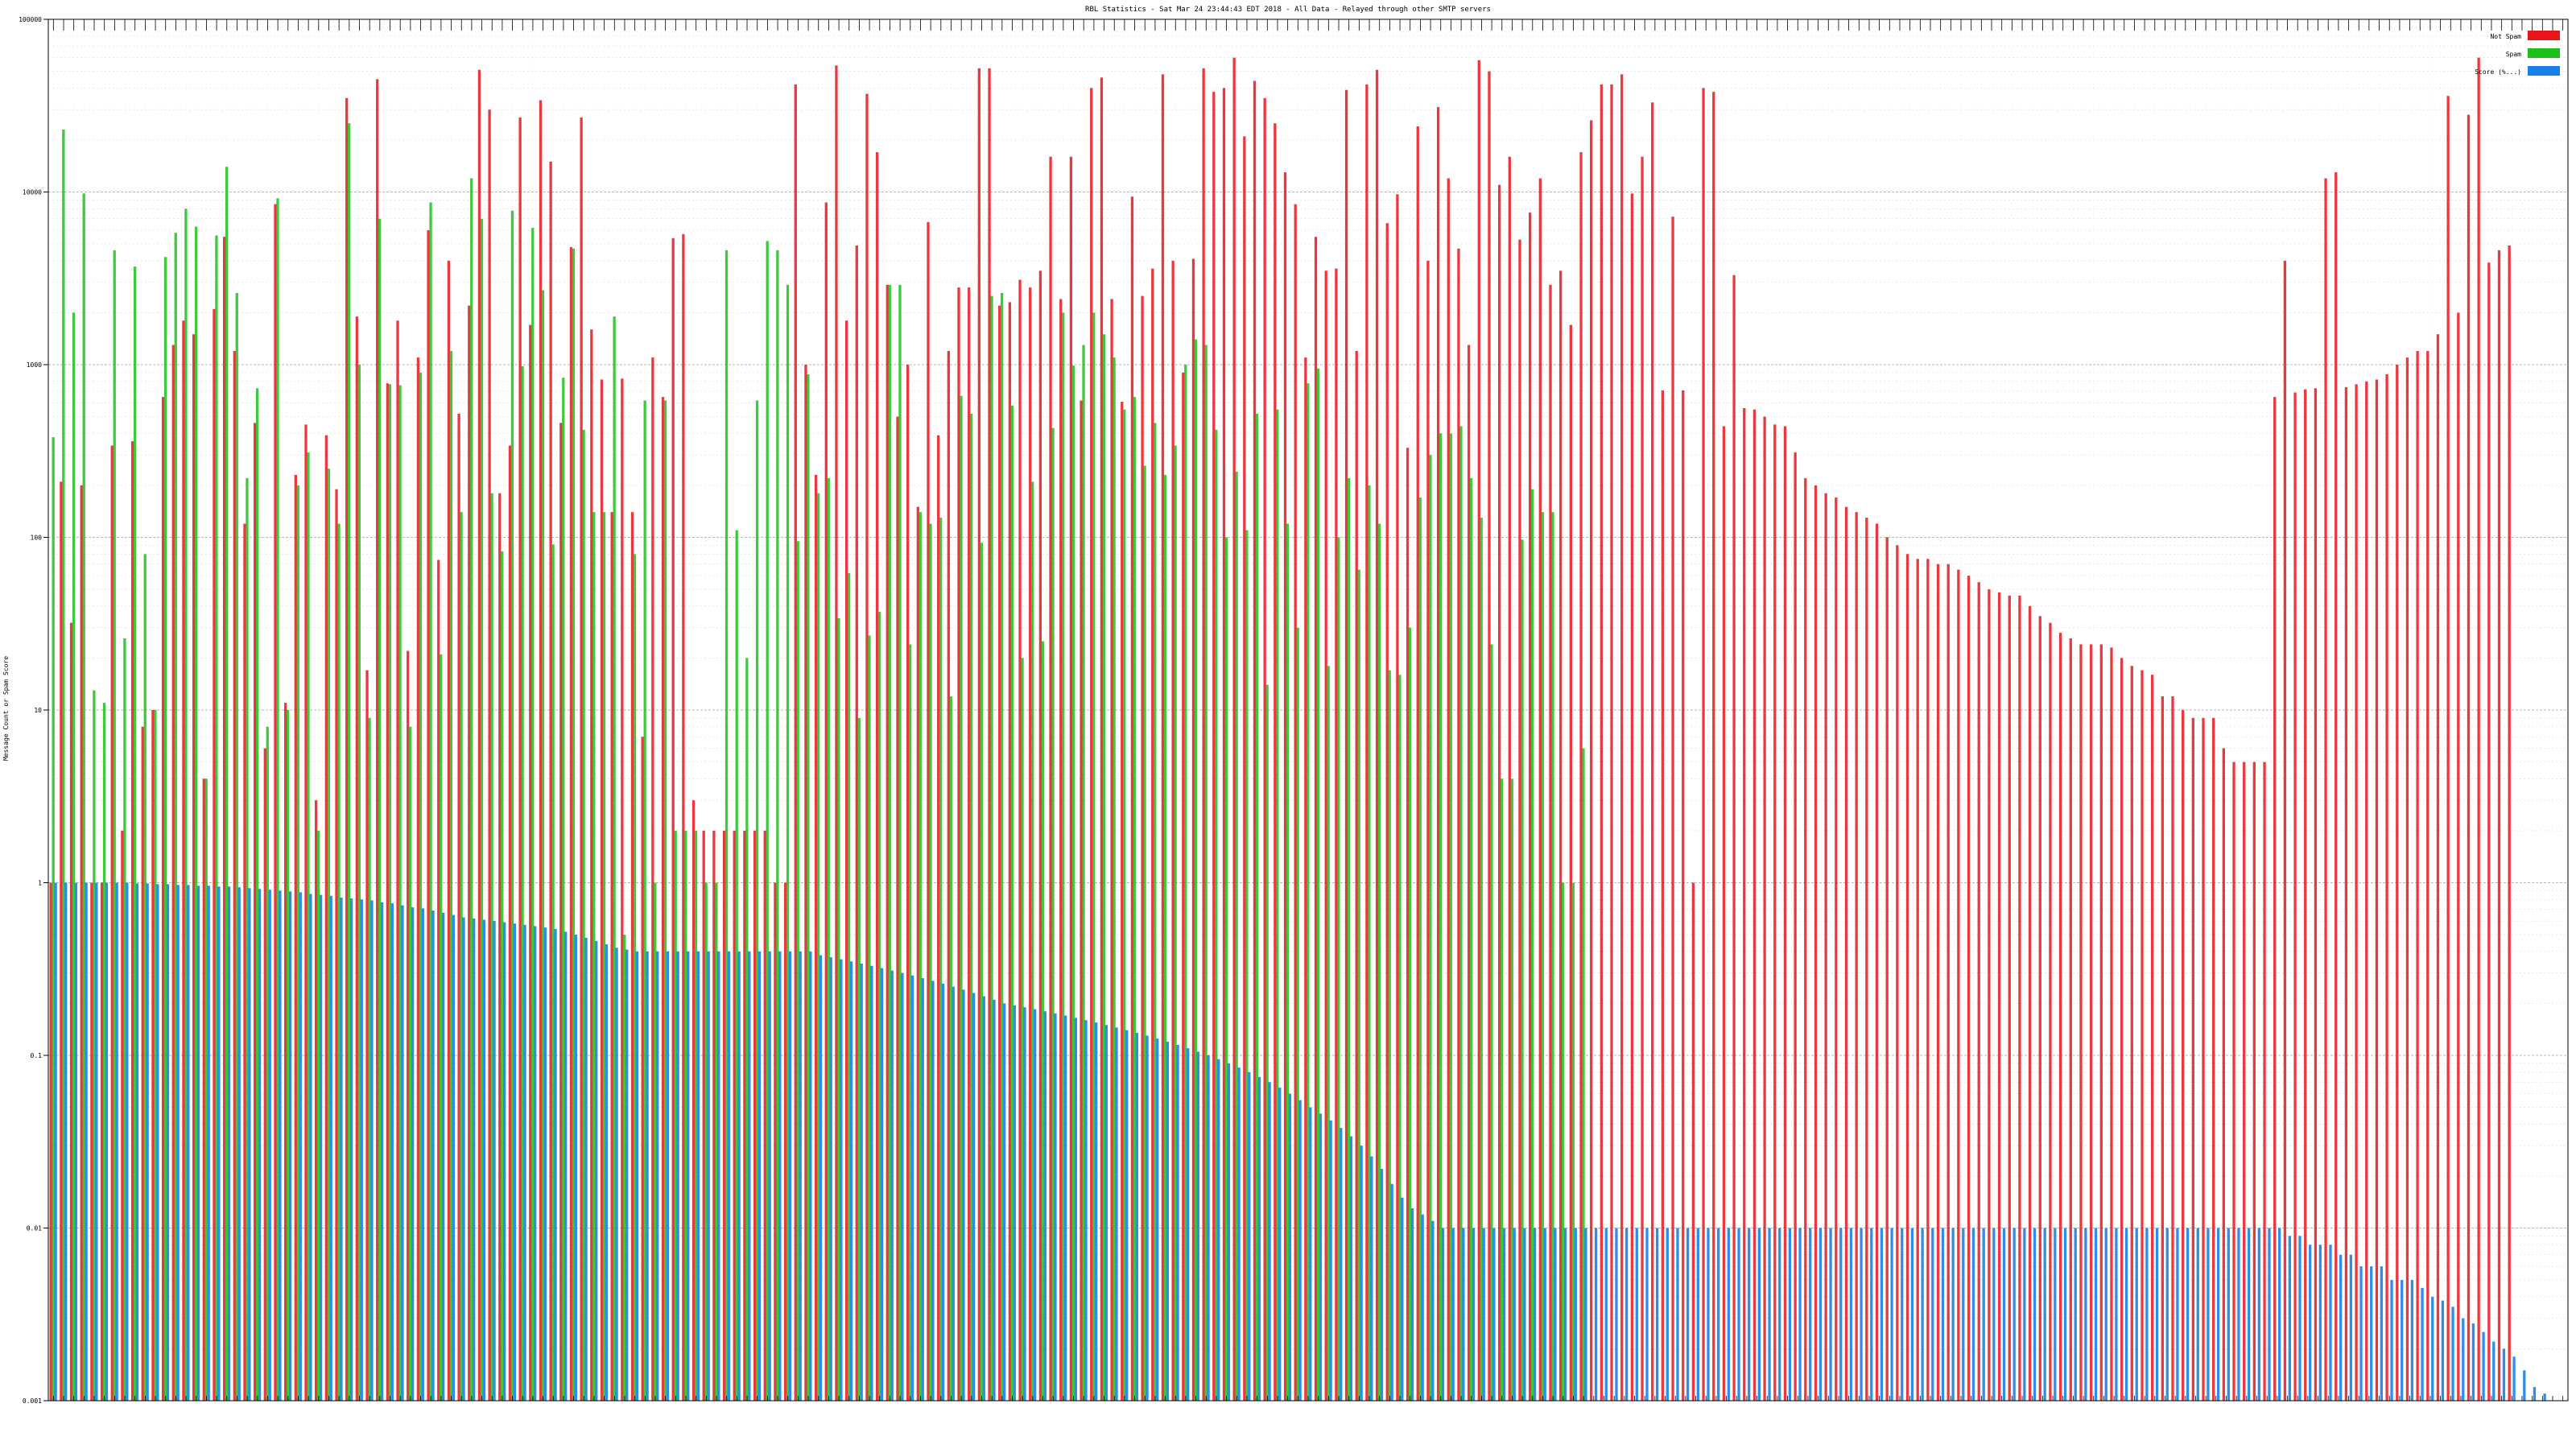 This screenshot has height=1449, width=2576. What do you see at coordinates (37, 538) in the screenshot?
I see `y-tick-label: 100` at bounding box center [37, 538].